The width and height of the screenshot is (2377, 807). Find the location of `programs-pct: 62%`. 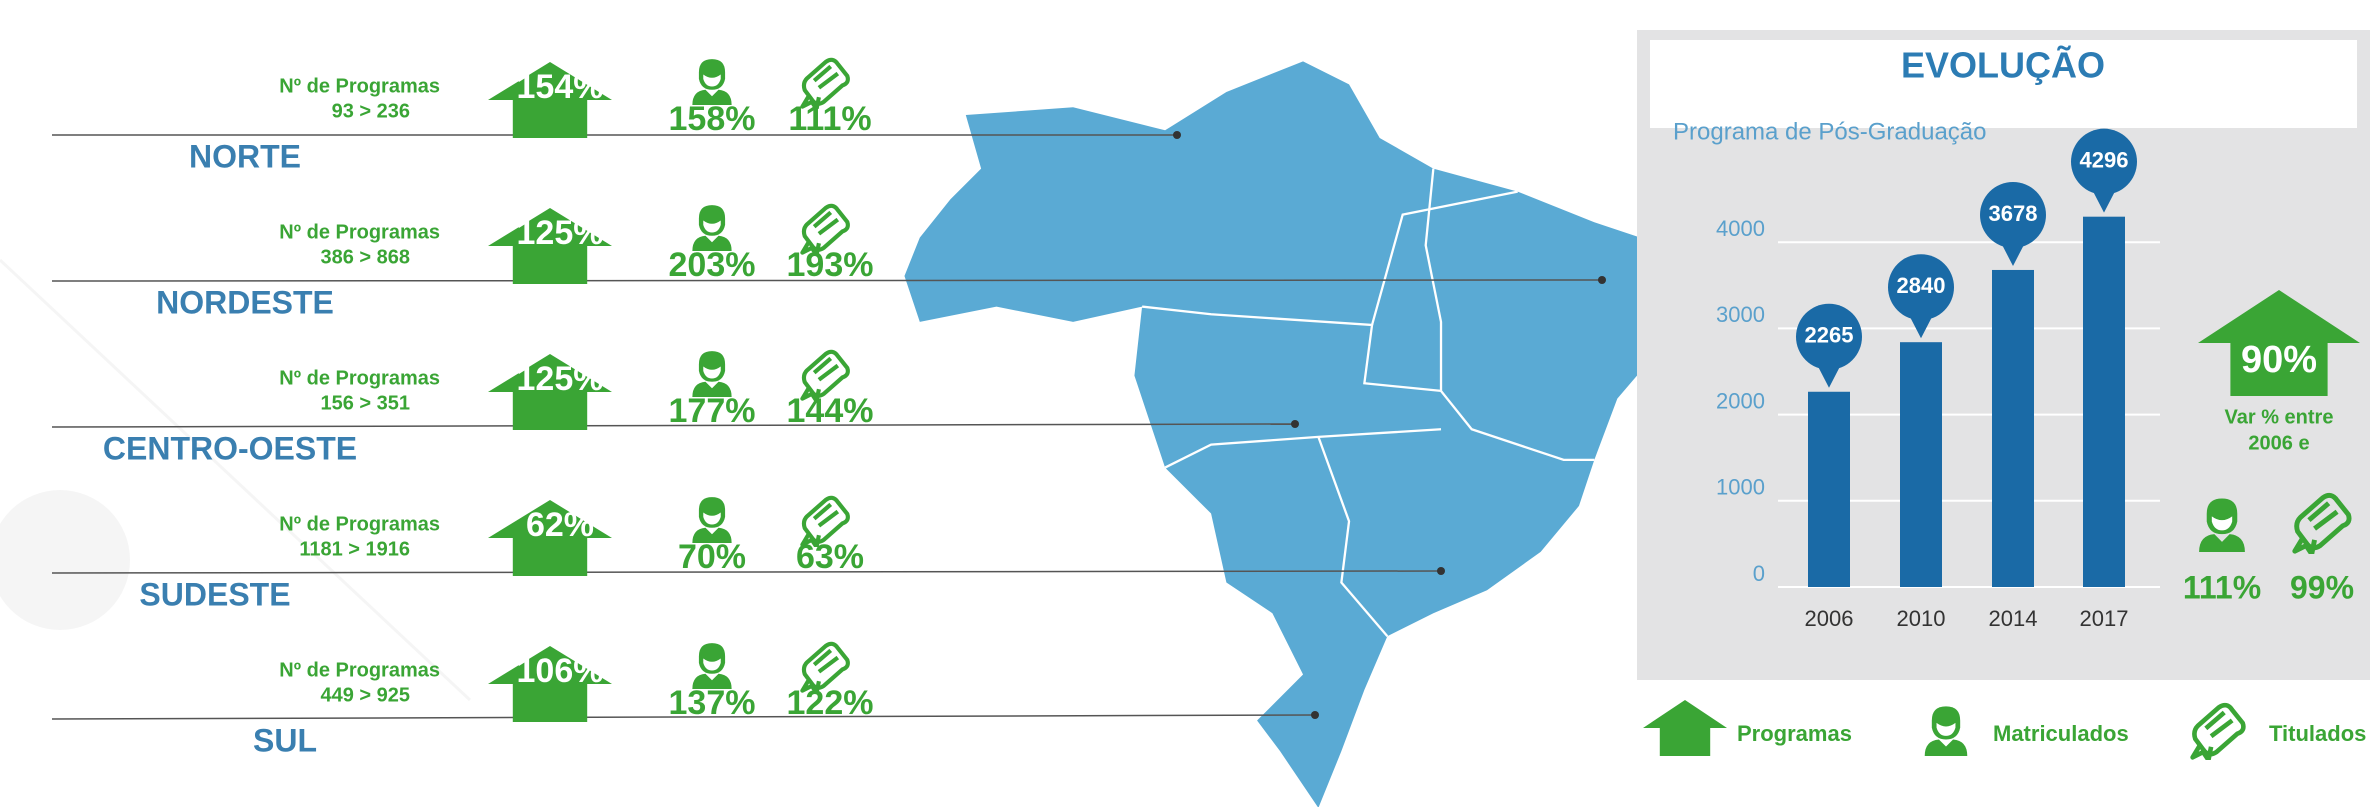

programs-pct: 62% is located at coordinates (560, 525).